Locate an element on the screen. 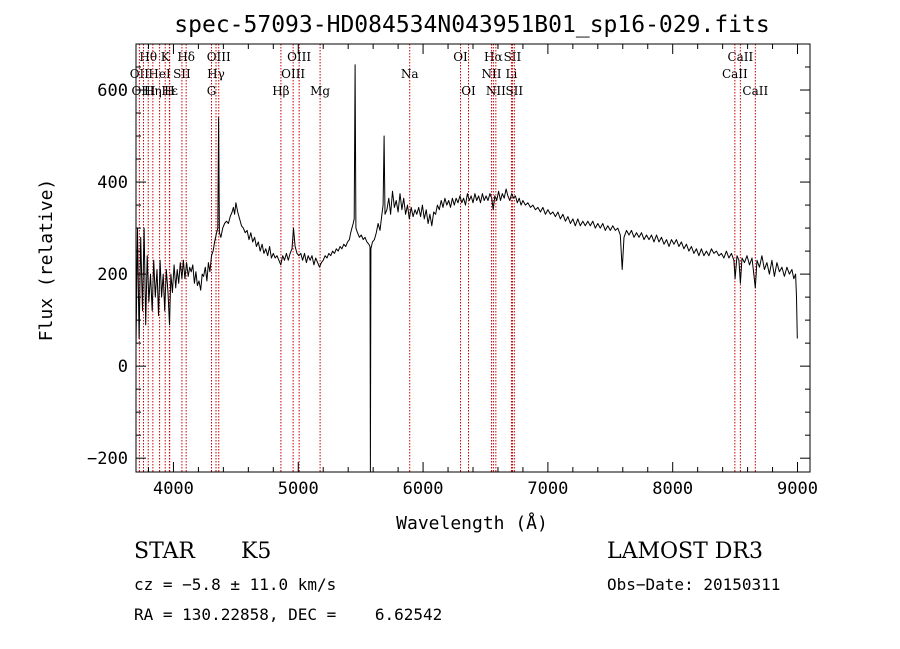 This screenshot has height=649, width=900. line-label-27: CaII is located at coordinates (735, 74).